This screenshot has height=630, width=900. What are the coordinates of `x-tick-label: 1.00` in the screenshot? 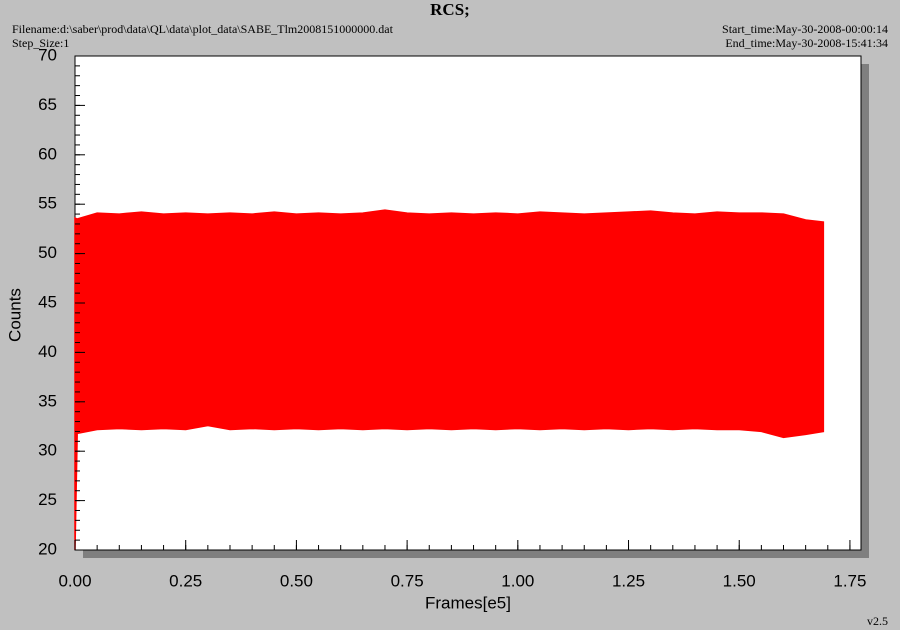 It's located at (517, 580).